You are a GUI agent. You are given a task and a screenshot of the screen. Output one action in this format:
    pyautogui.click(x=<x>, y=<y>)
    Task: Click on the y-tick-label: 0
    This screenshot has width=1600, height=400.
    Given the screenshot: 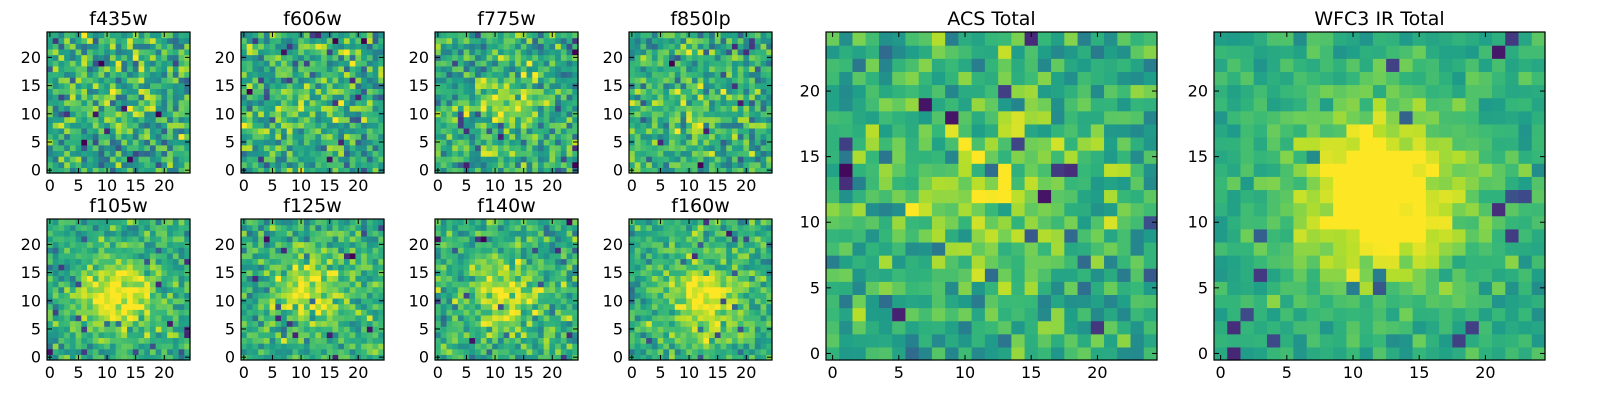 What is the action you would take?
    pyautogui.click(x=424, y=357)
    